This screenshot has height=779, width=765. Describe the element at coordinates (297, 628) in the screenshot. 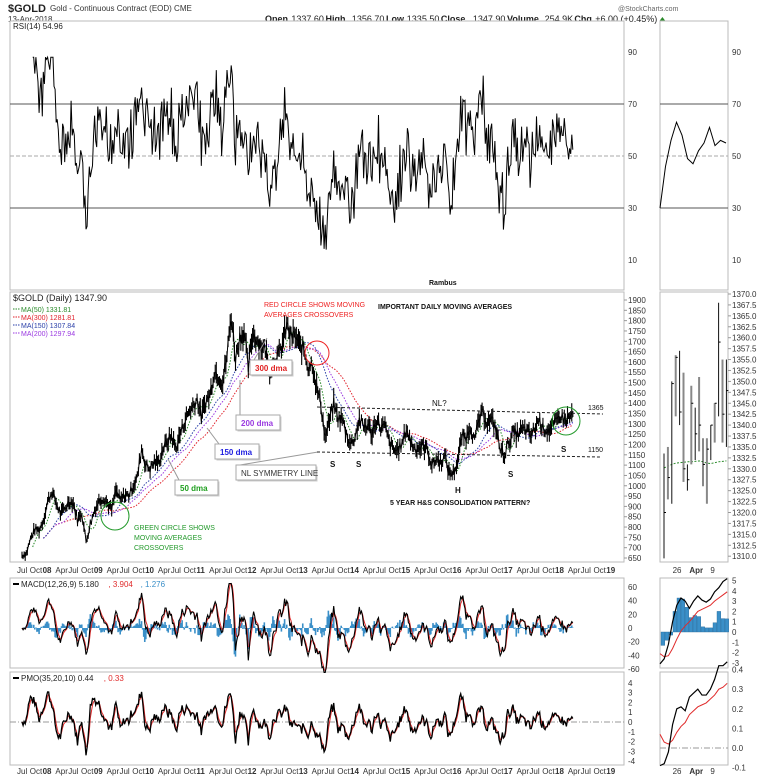

I see `macd-line` at that location.